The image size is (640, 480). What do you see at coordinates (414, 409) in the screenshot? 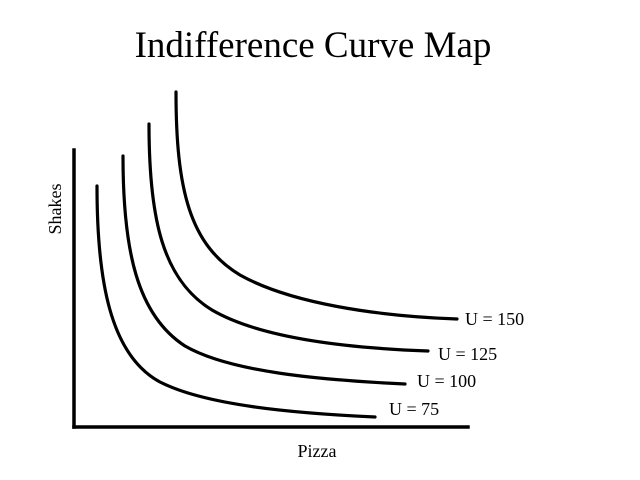
I see `curve-label-u75: U = 75` at bounding box center [414, 409].